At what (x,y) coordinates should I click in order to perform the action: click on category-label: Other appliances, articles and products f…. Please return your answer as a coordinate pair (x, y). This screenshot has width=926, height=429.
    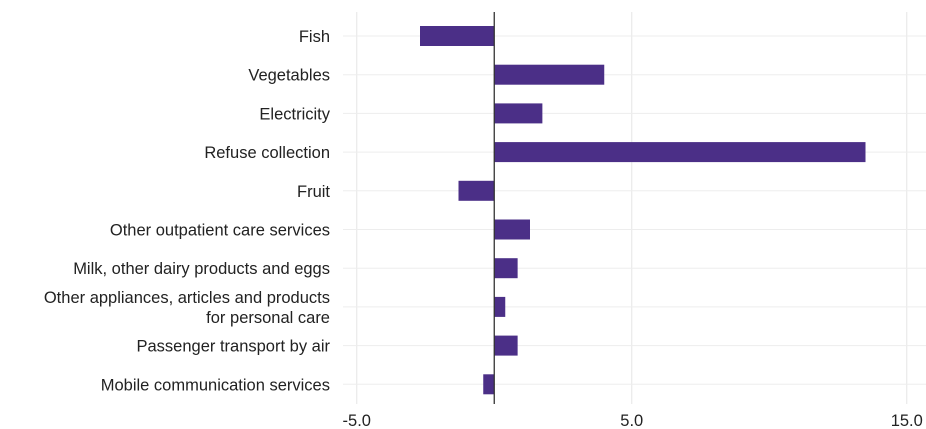
    Looking at the image, I should click on (187, 308).